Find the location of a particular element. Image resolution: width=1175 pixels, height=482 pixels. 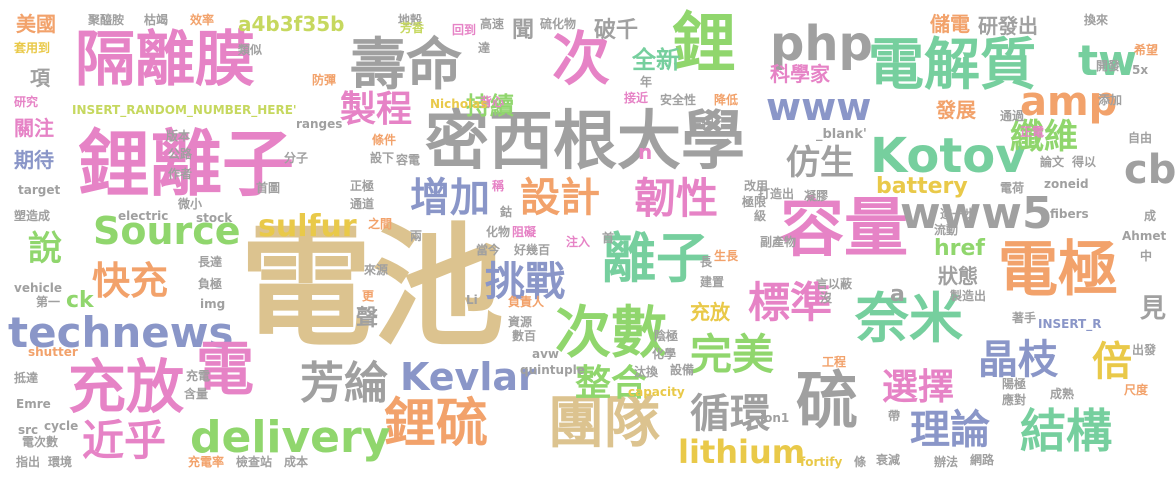

word: 通過 is located at coordinates (1012, 116).